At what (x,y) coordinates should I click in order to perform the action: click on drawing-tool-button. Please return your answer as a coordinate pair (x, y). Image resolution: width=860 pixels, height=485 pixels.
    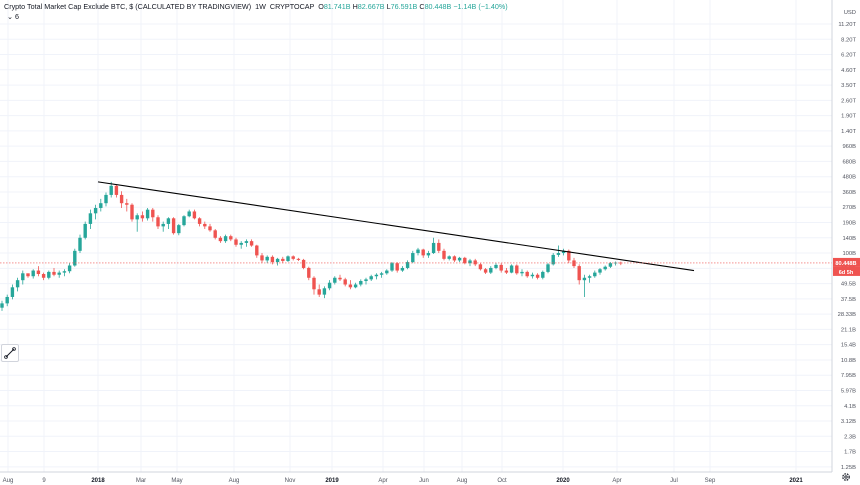
    Looking at the image, I should click on (10, 353).